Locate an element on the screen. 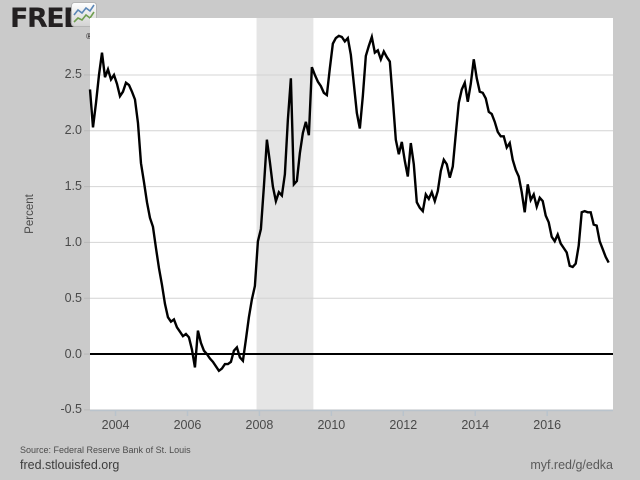  y-axis-title: Percent is located at coordinates (30, 214).